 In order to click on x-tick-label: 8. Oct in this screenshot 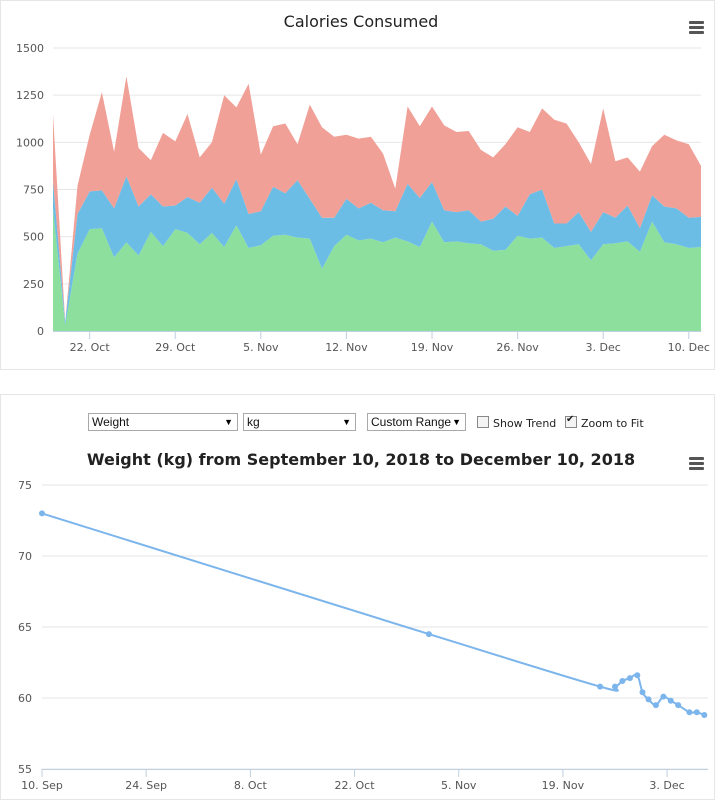, I will do `click(251, 785)`.